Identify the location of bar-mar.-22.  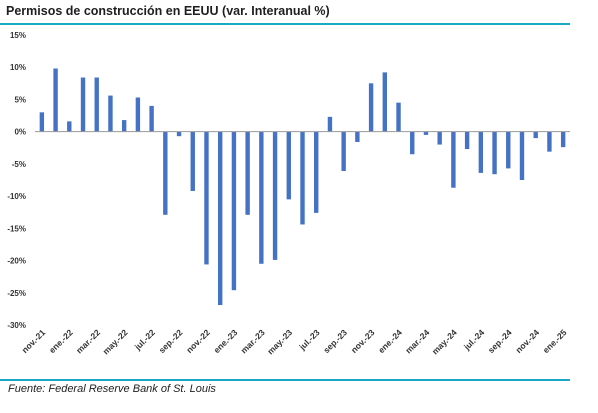
(96, 104).